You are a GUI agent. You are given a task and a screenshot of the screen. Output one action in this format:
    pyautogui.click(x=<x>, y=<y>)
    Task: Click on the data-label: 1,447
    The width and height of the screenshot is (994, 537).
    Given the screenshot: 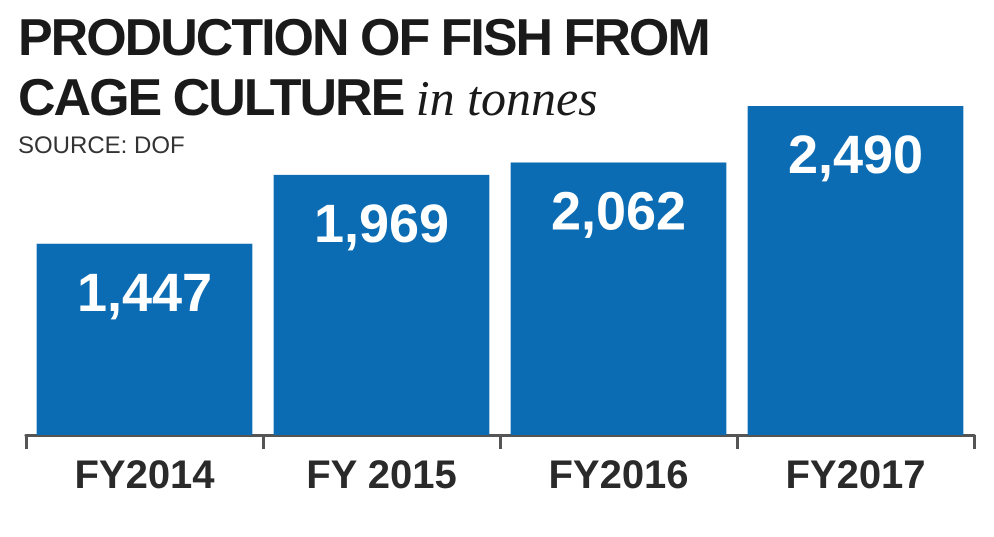 What is the action you would take?
    pyautogui.click(x=144, y=292)
    